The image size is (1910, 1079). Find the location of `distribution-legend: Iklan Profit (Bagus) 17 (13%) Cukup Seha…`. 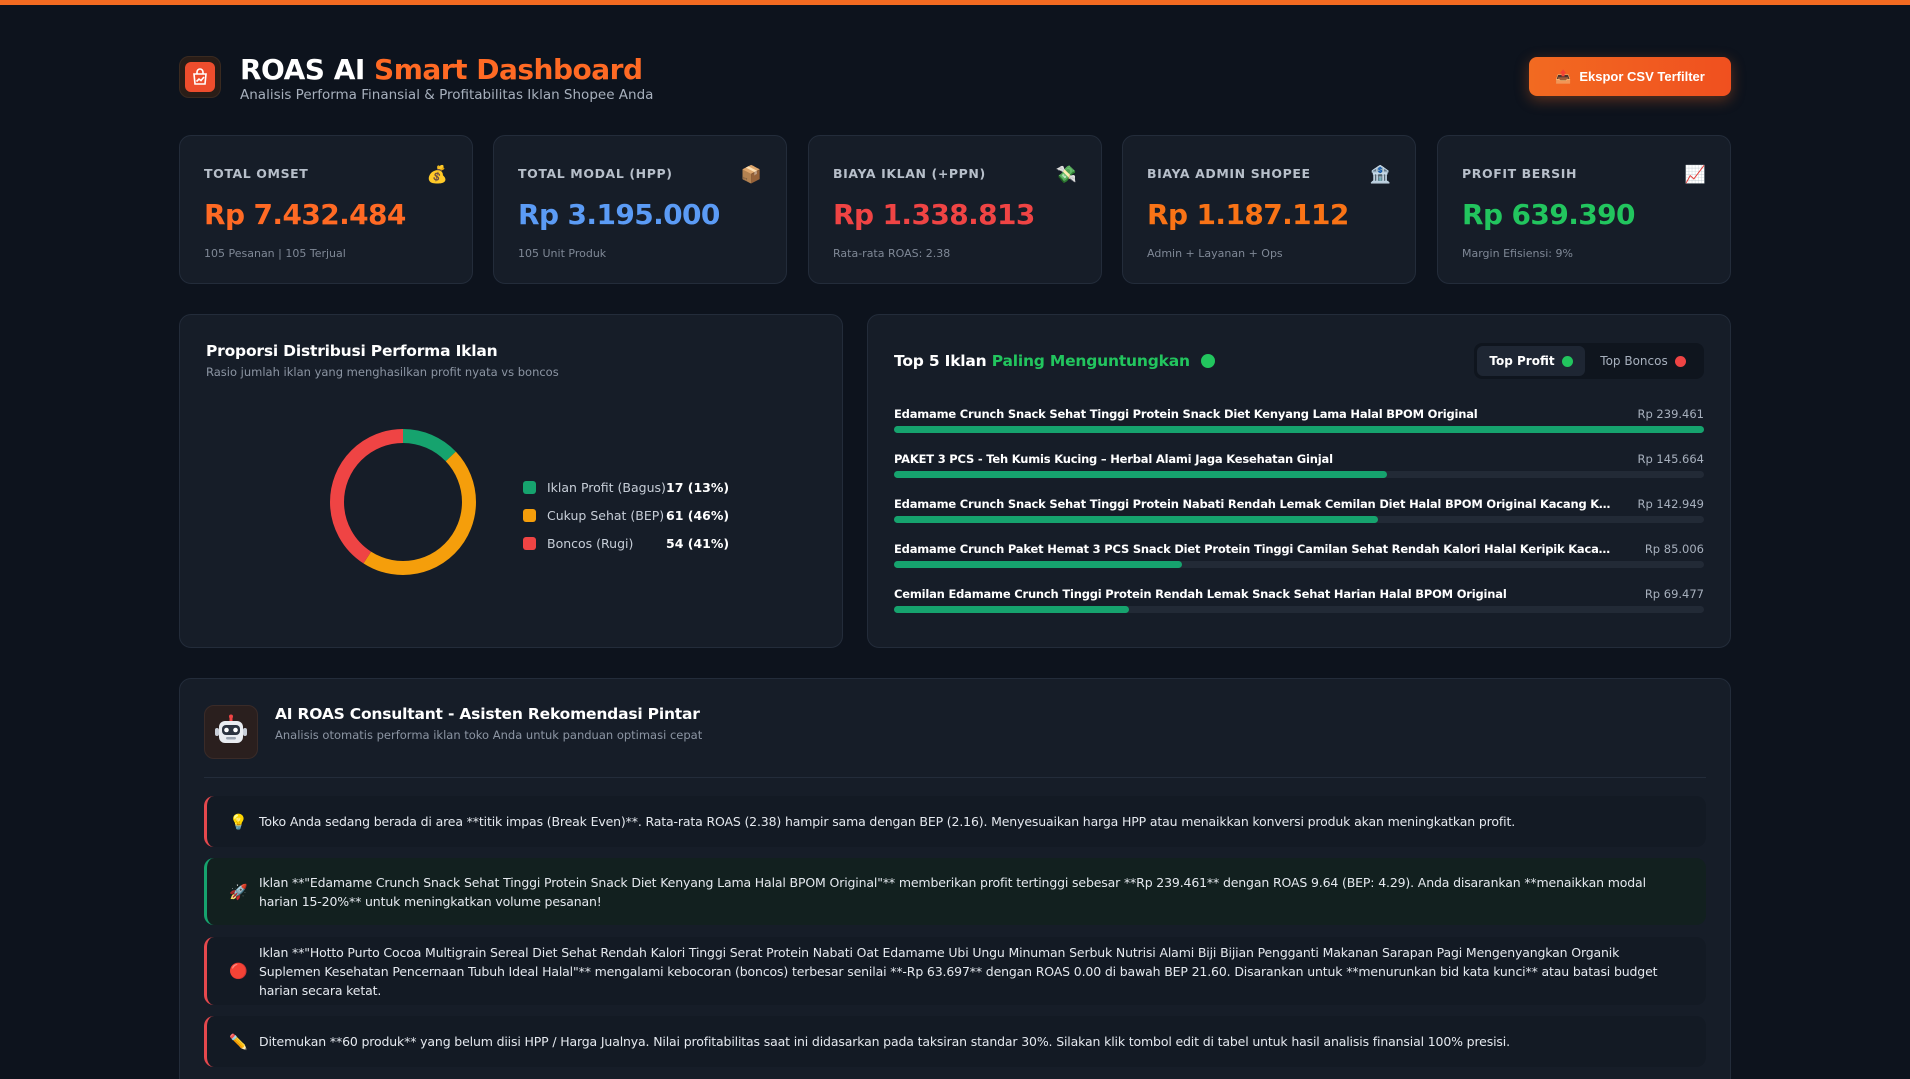

distribution-legend: Iklan Profit (Bagus) 17 (13%) Cukup Seha… is located at coordinates (626, 515).